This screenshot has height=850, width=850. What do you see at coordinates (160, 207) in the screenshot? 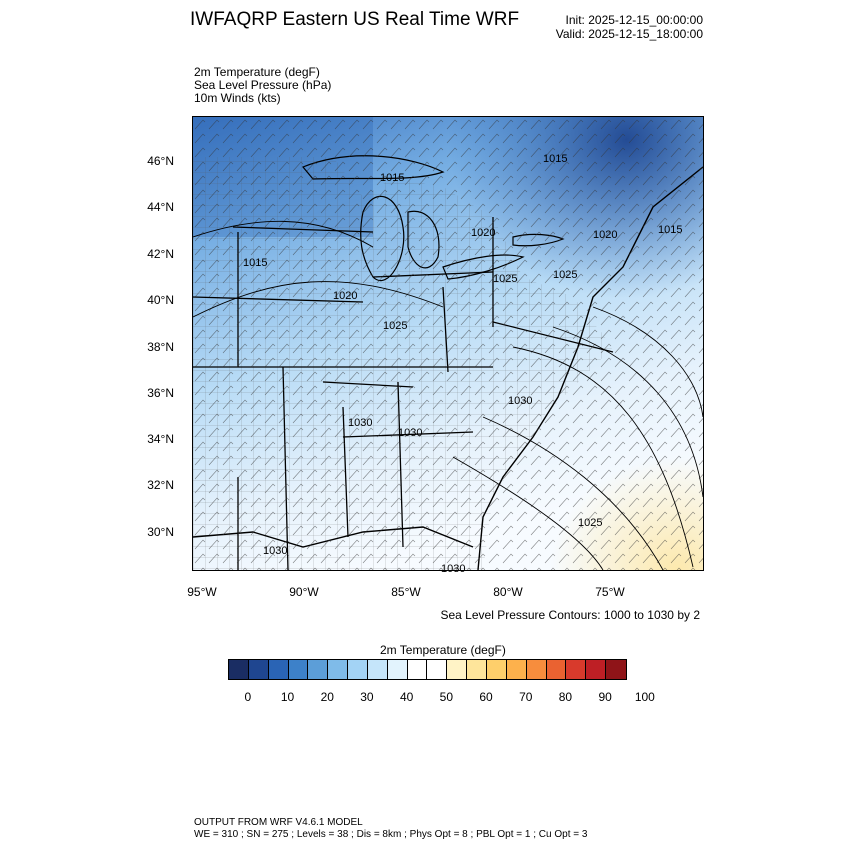
I see `lat-label: 44°N` at bounding box center [160, 207].